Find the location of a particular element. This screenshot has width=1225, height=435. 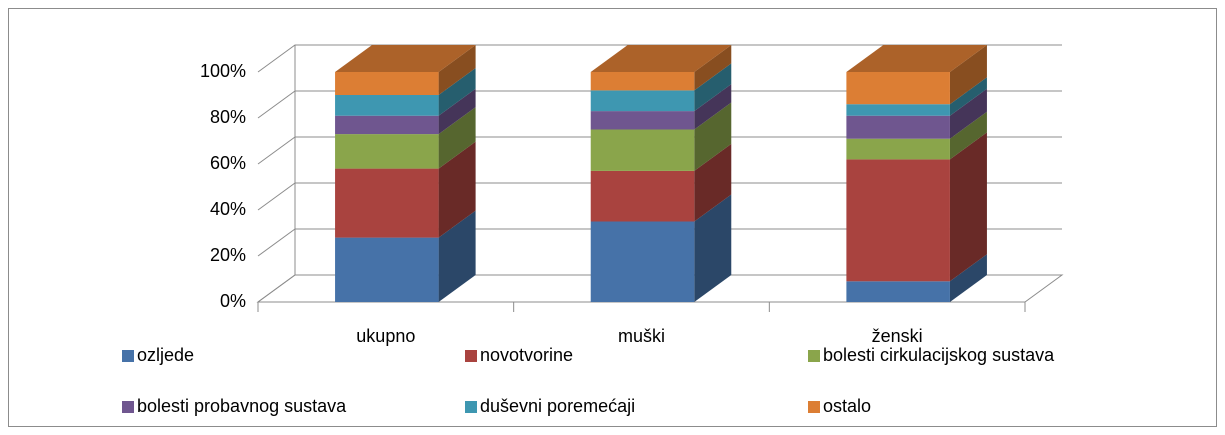

y-tick-label: 0% is located at coordinates (233, 301).